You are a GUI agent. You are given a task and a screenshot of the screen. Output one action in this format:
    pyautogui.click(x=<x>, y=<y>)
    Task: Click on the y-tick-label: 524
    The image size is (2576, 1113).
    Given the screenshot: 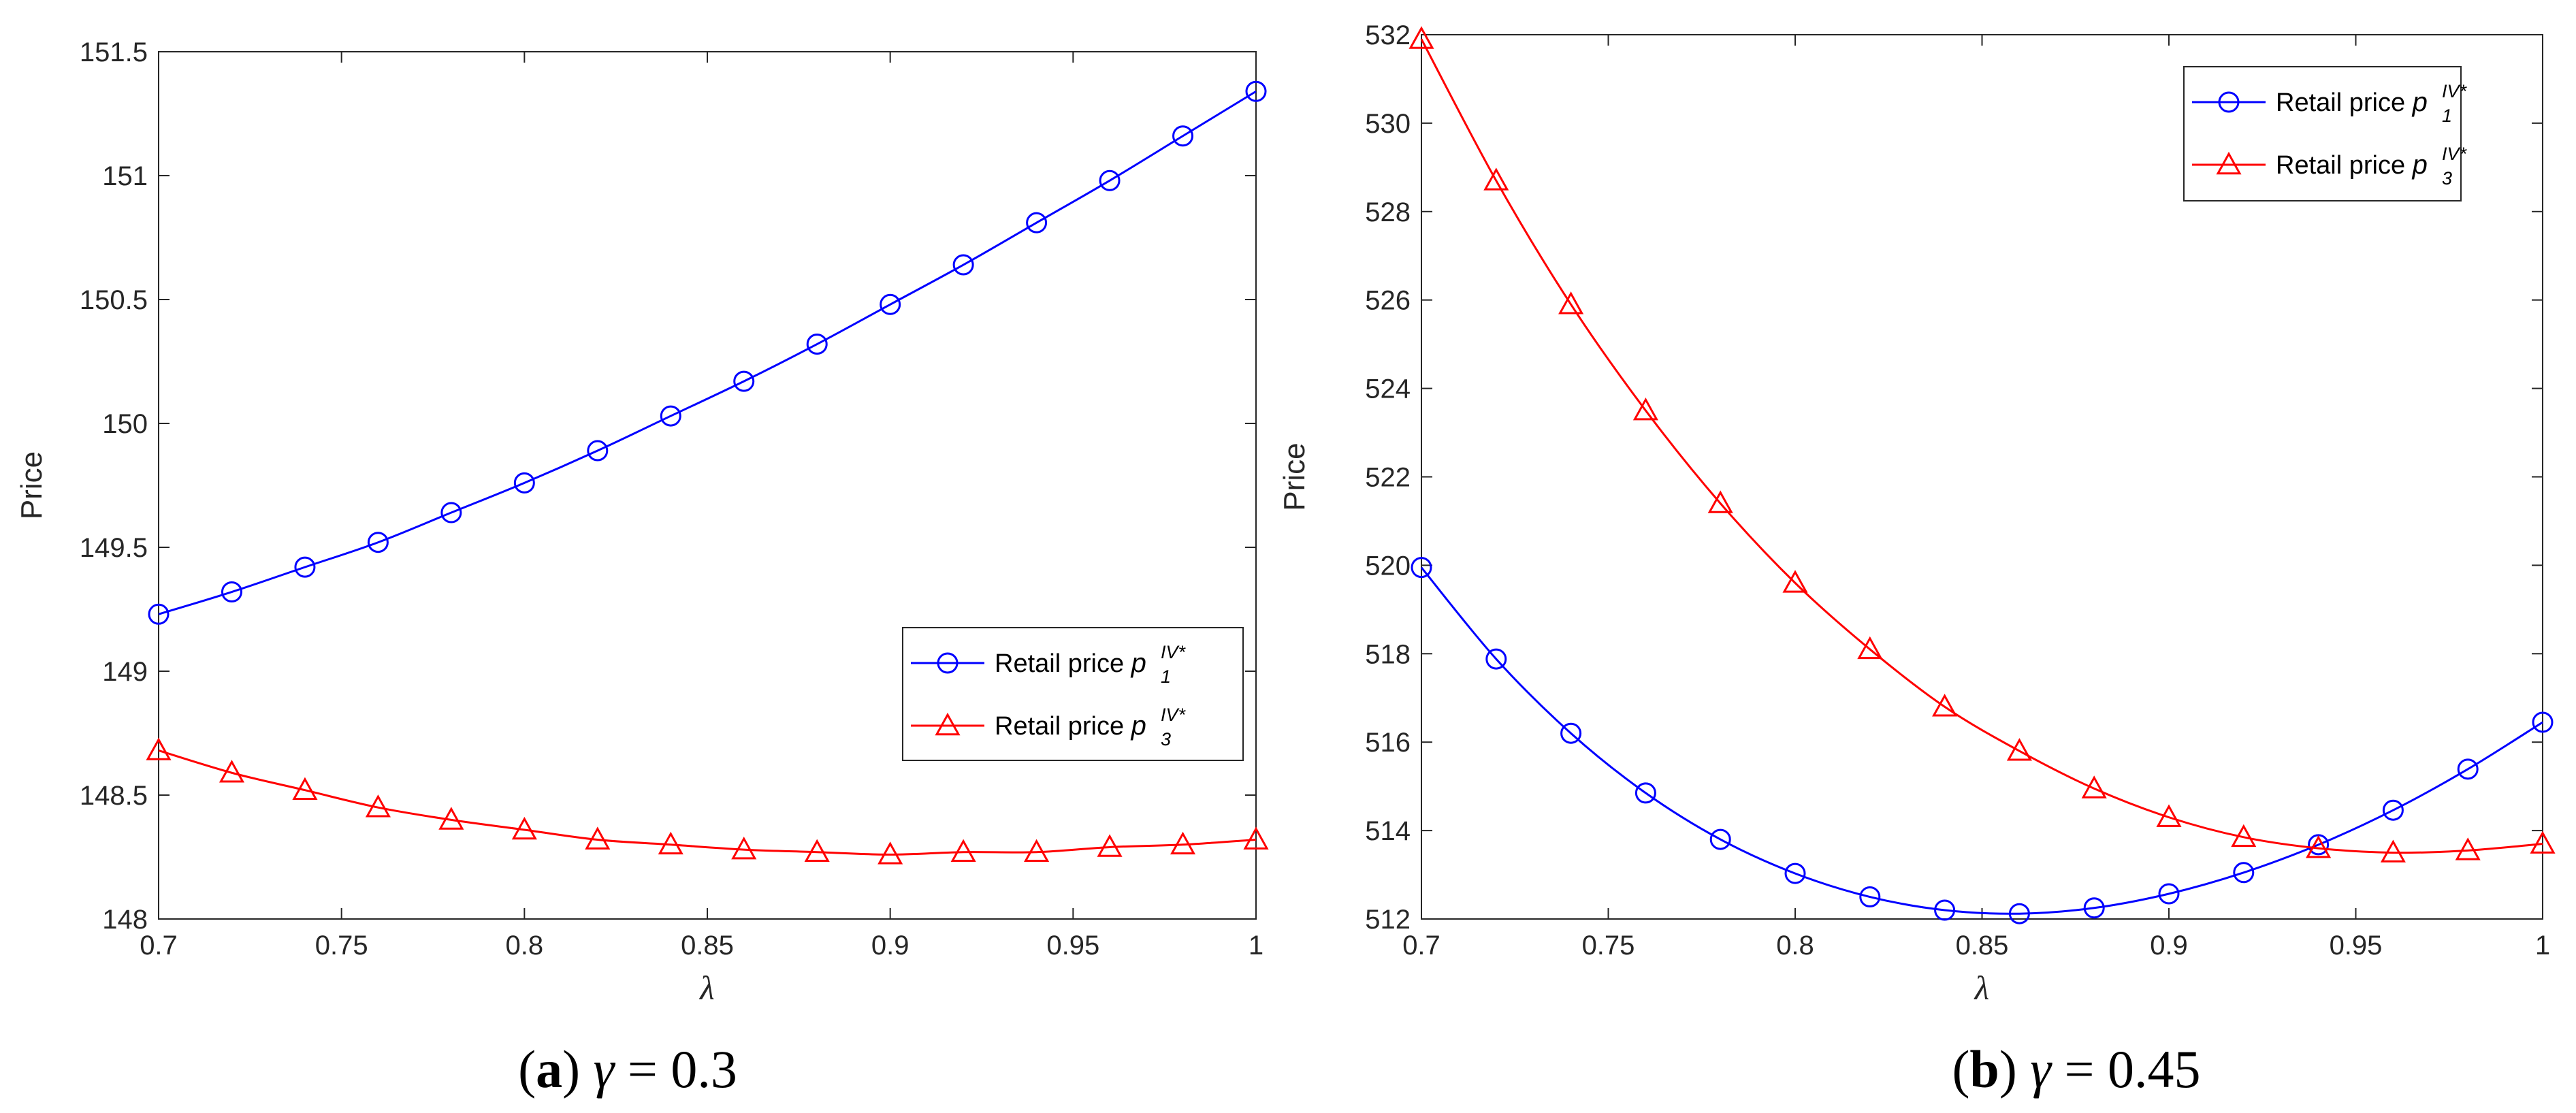 What is the action you would take?
    pyautogui.click(x=1388, y=389)
    